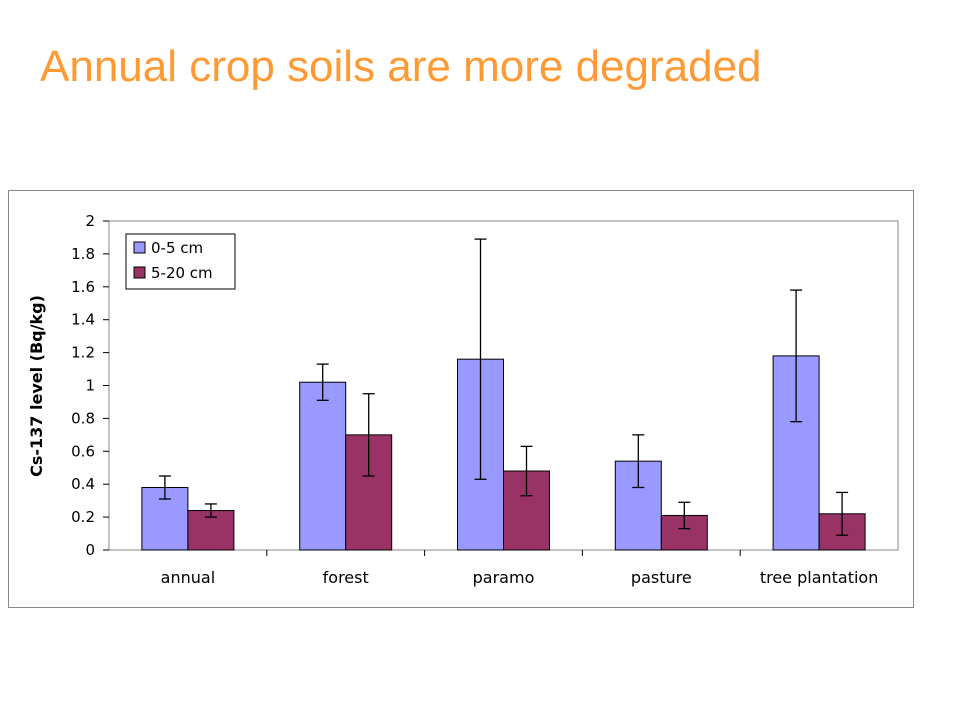 This screenshot has height=720, width=960. What do you see at coordinates (90, 550) in the screenshot?
I see `y-tick-label: 0` at bounding box center [90, 550].